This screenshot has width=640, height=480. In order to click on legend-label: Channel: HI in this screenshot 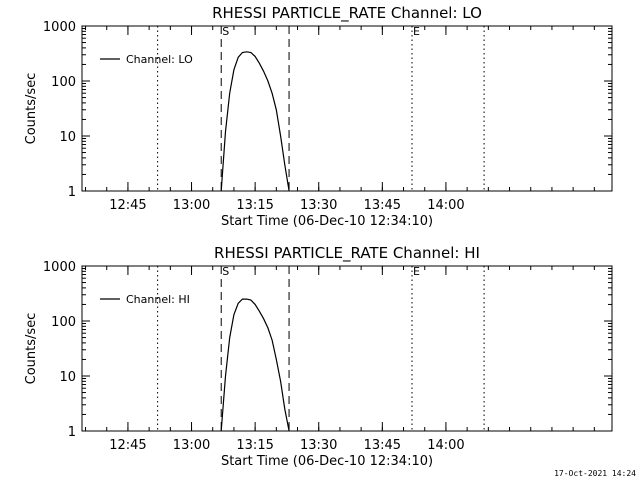, I will do `click(158, 299)`.